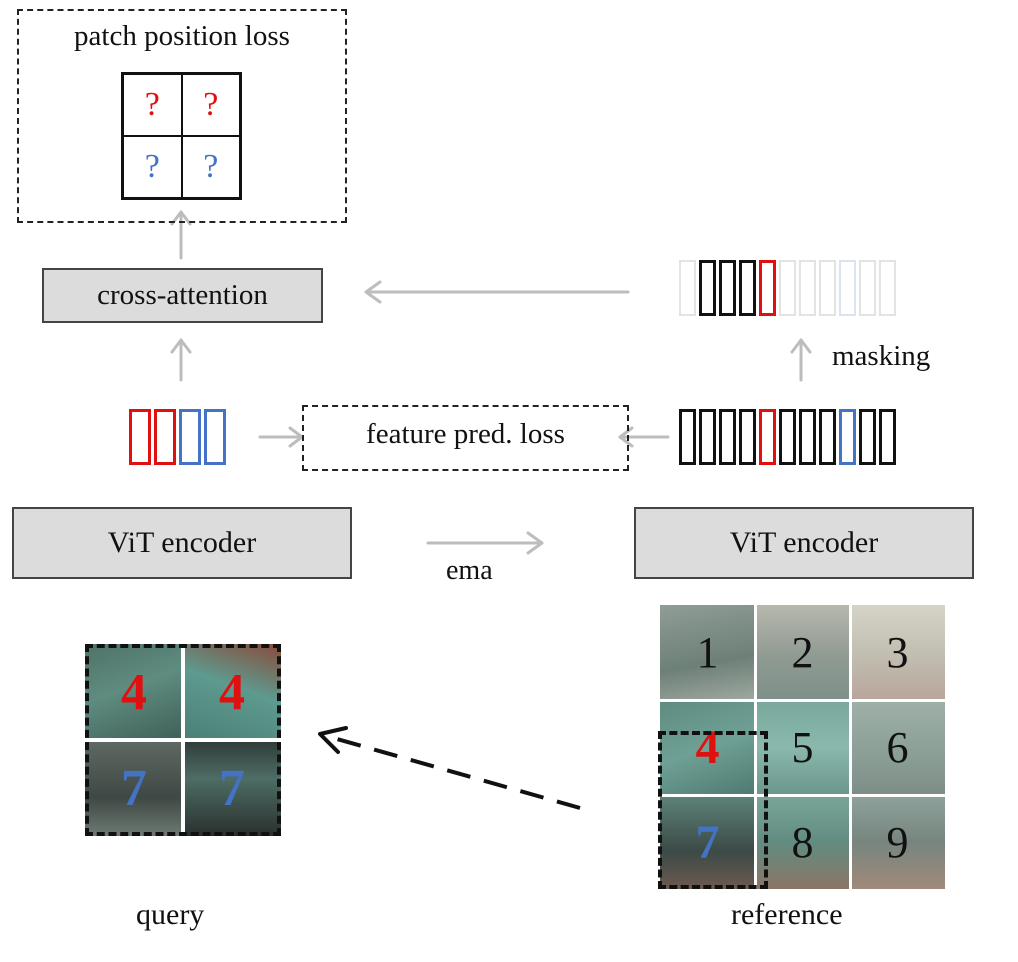  I want to click on position-loss-box, so click(182, 116).